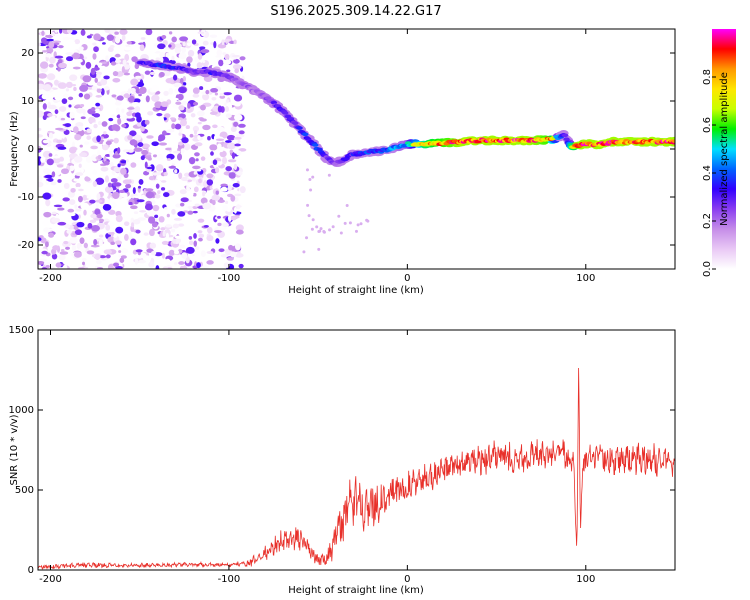 The width and height of the screenshot is (750, 600). I want to click on spectrogram-x-tick-label: 0, so click(407, 278).